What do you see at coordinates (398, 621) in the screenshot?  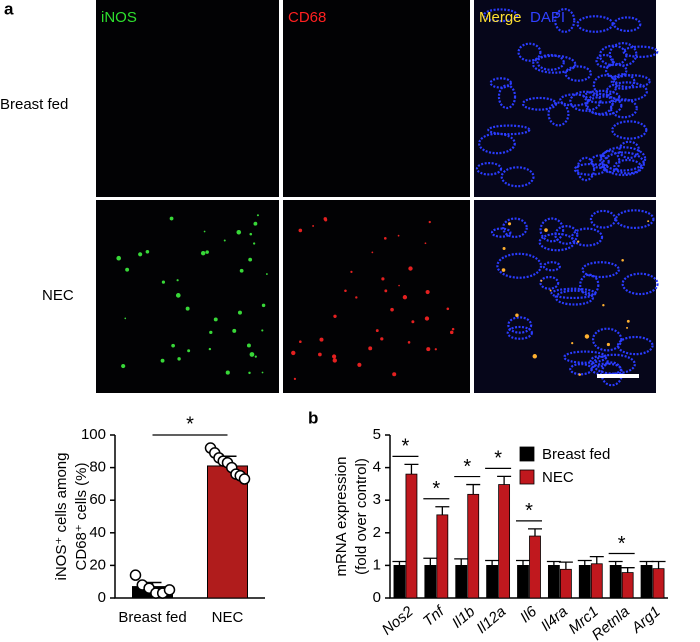 I see `x-tick-label: Nos2` at bounding box center [398, 621].